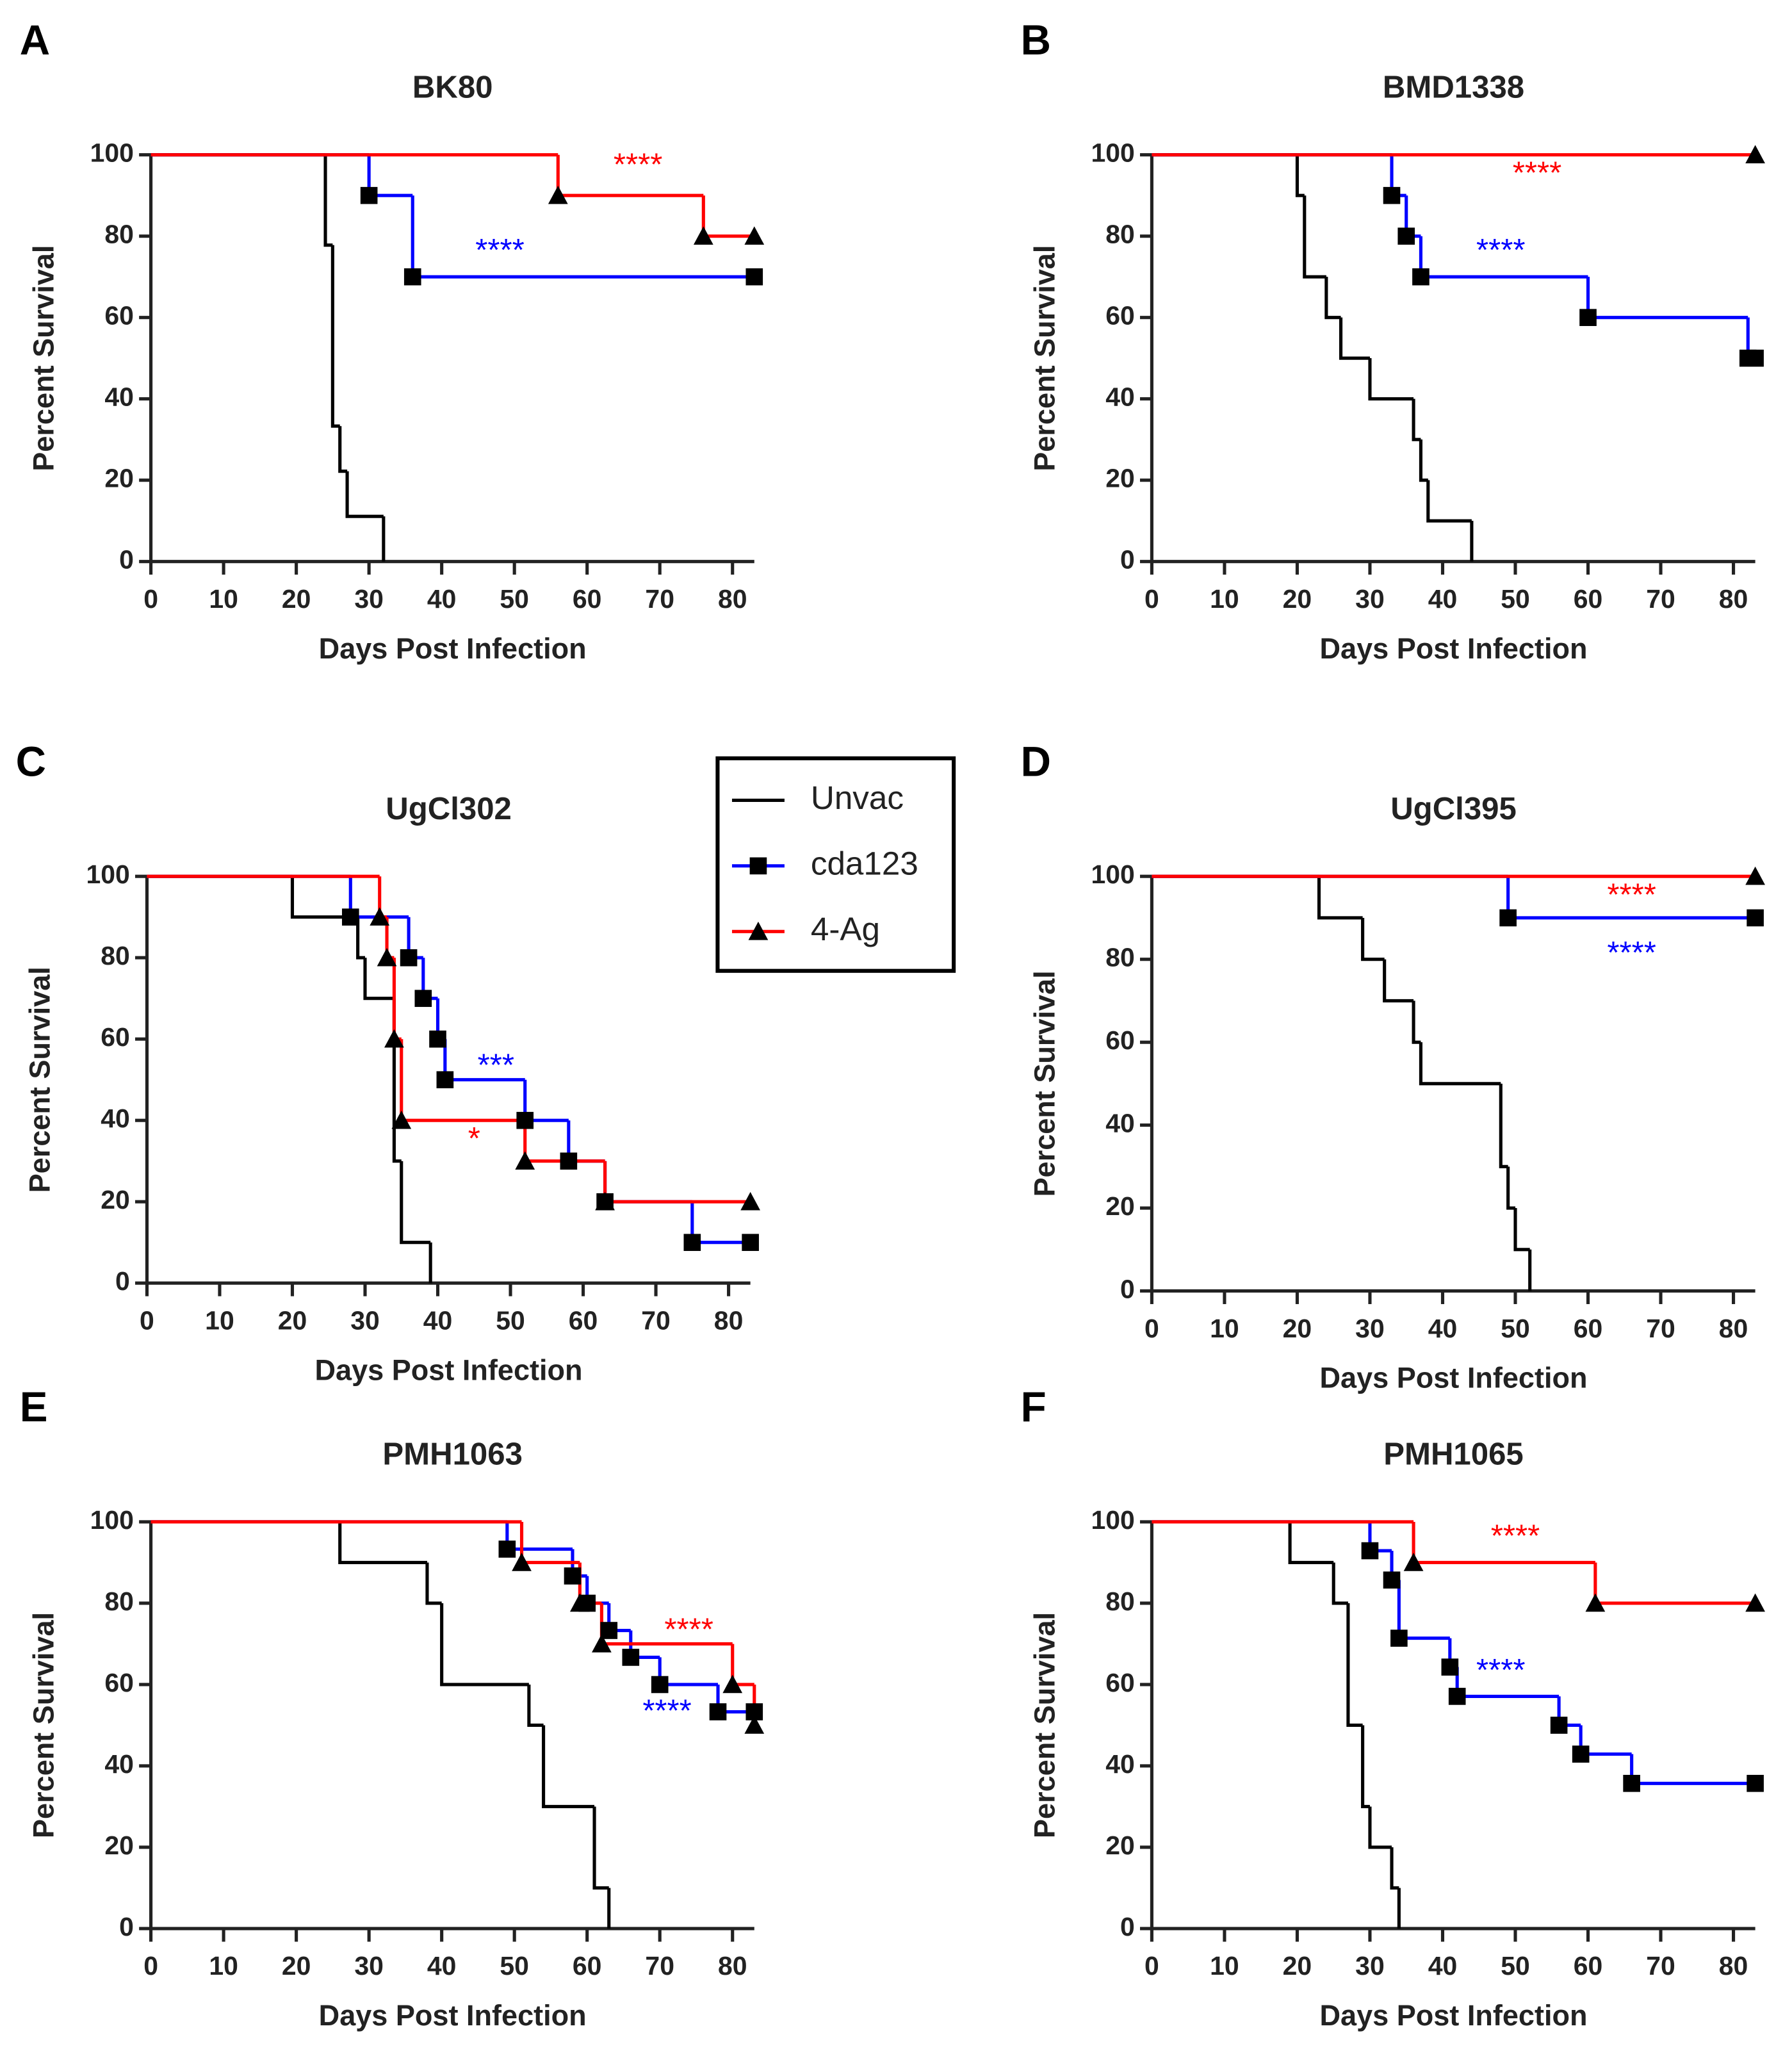 The width and height of the screenshot is (1792, 2058). Describe the element at coordinates (846, 929) in the screenshot. I see `legend-label: 4-Ag` at that location.